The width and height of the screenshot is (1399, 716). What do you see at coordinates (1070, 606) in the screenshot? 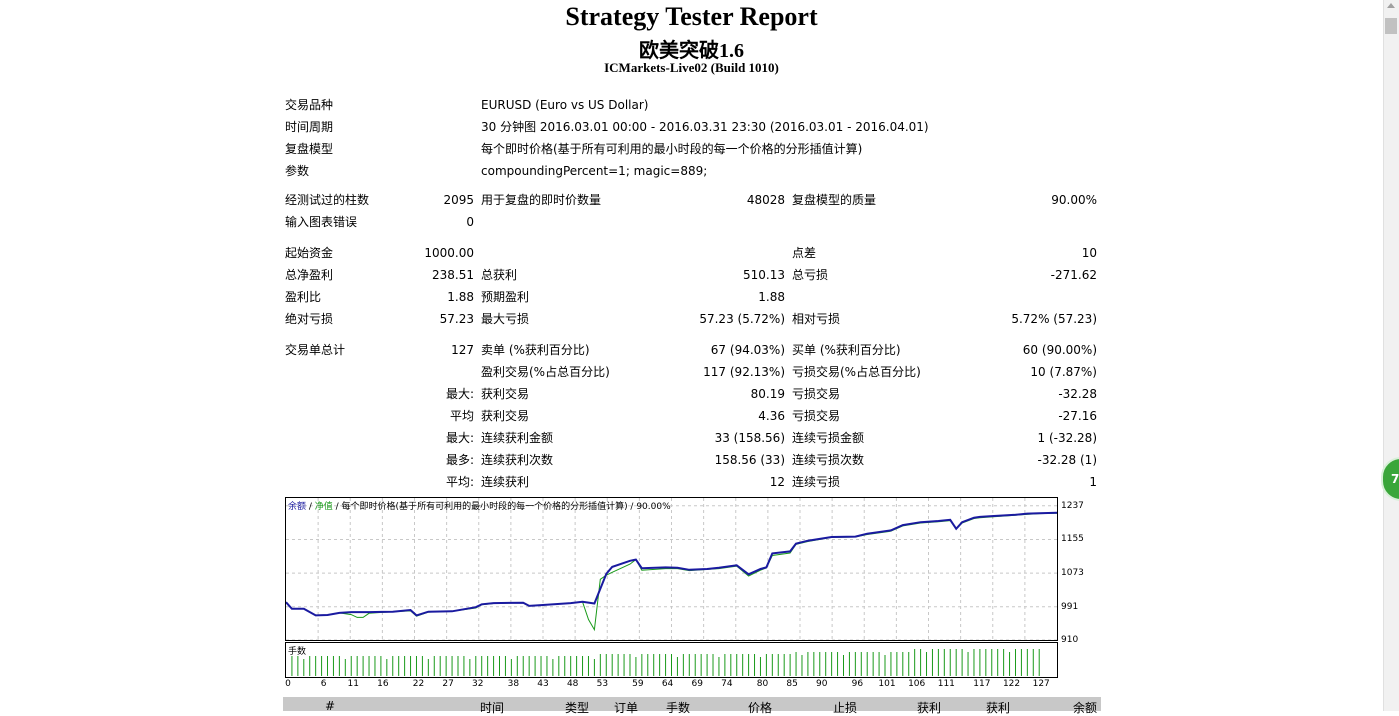
I see `y-tick-label: 991` at bounding box center [1070, 606].